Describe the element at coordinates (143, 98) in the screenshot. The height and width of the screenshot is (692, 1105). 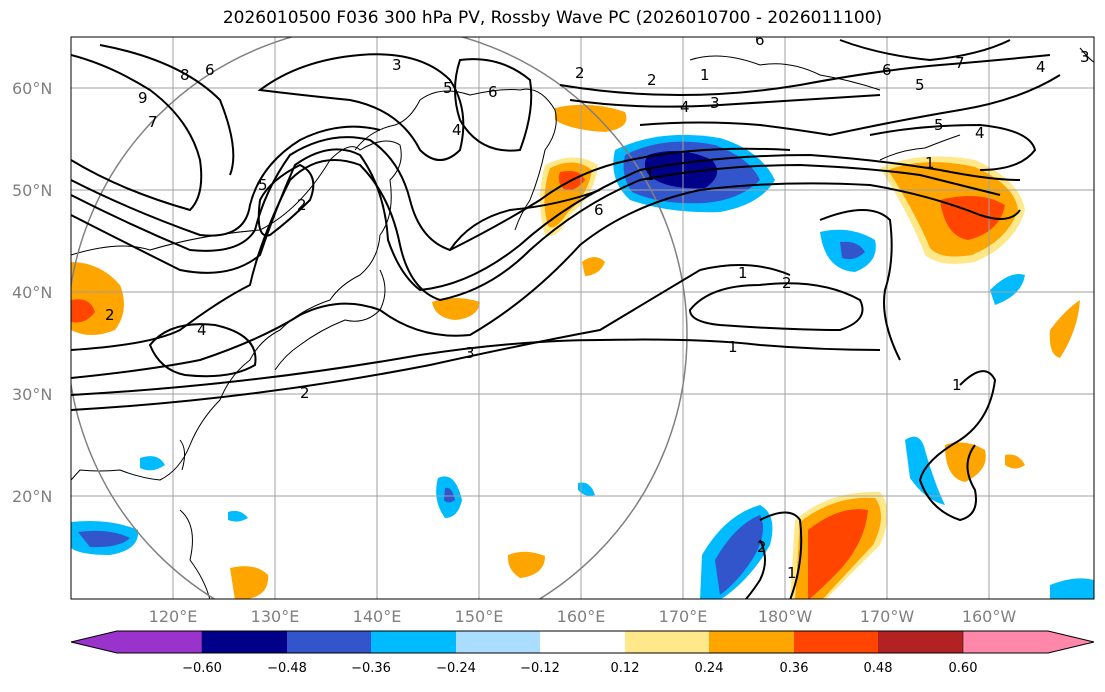
I see `contour-label: 9` at that location.